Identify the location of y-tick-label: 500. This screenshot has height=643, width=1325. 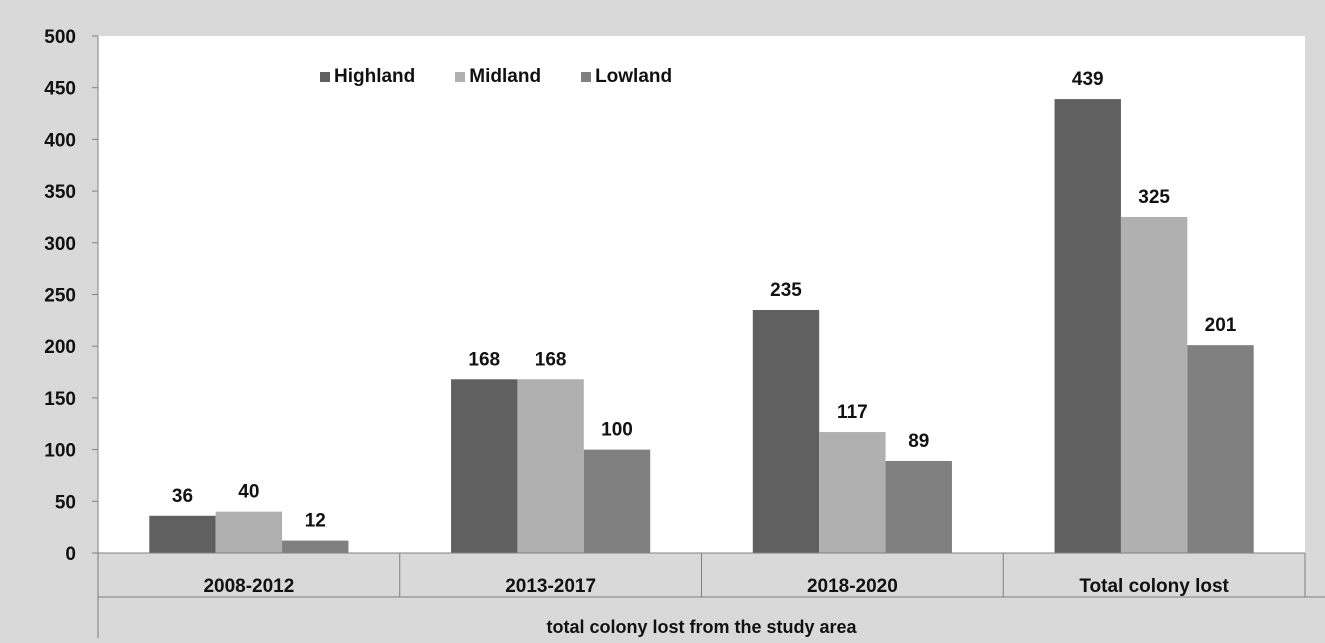
(60, 37).